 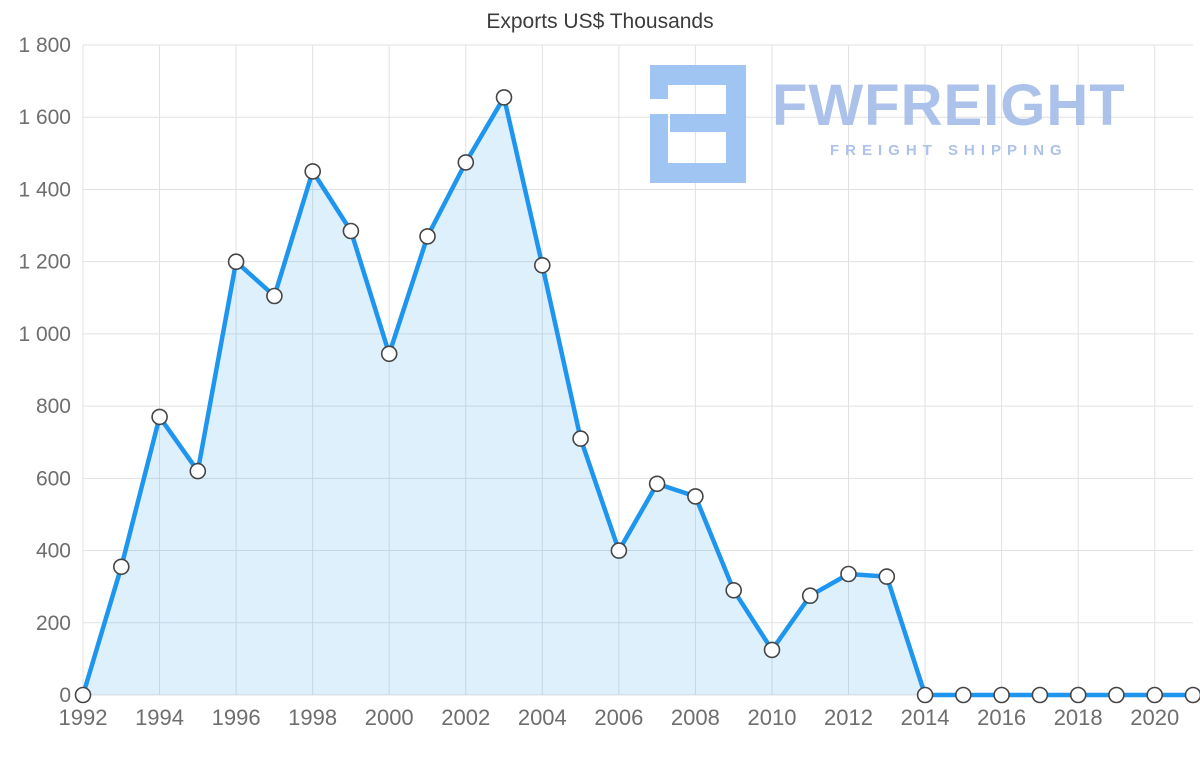 What do you see at coordinates (848, 717) in the screenshot?
I see `x-tick-label: 2012` at bounding box center [848, 717].